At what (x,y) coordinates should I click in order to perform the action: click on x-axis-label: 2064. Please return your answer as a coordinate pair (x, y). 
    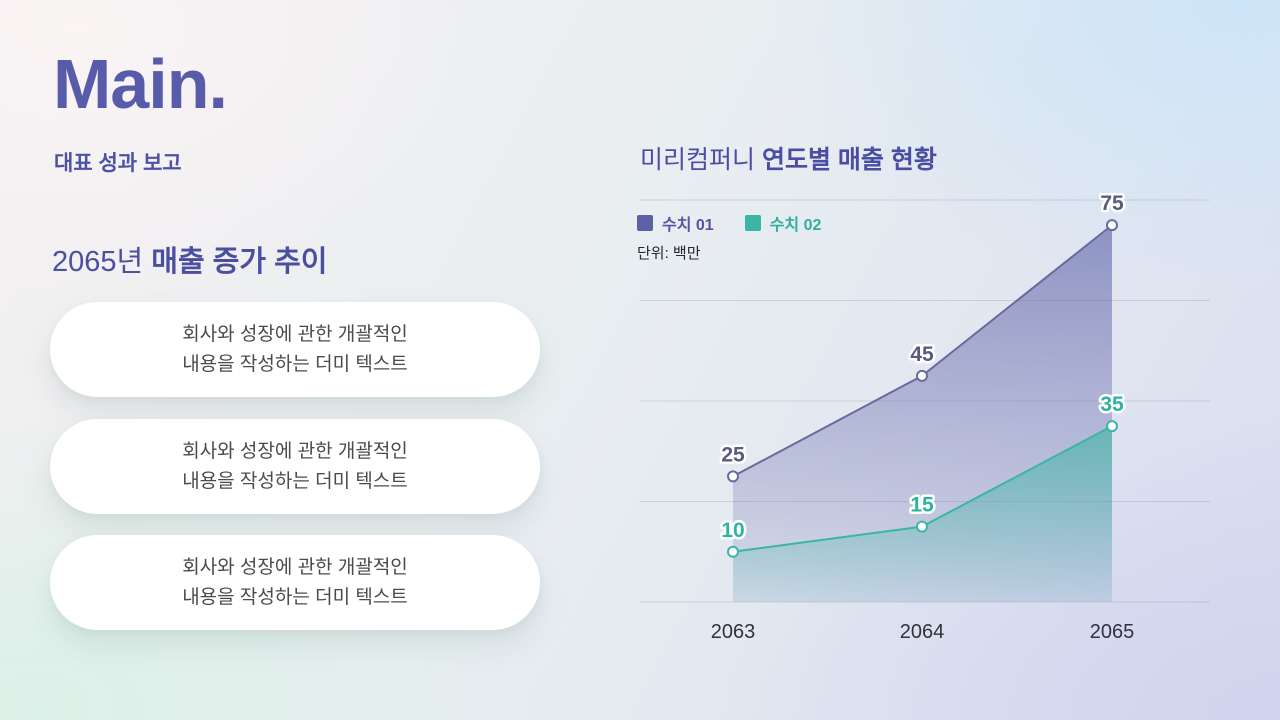
    Looking at the image, I should click on (922, 632).